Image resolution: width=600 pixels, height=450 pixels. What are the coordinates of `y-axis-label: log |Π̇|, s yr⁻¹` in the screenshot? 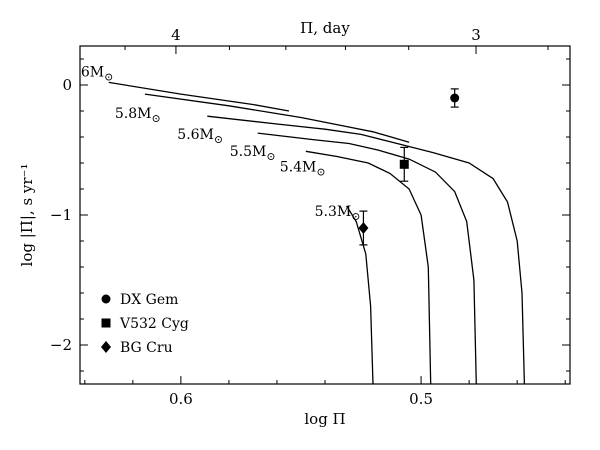 It's located at (27, 215).